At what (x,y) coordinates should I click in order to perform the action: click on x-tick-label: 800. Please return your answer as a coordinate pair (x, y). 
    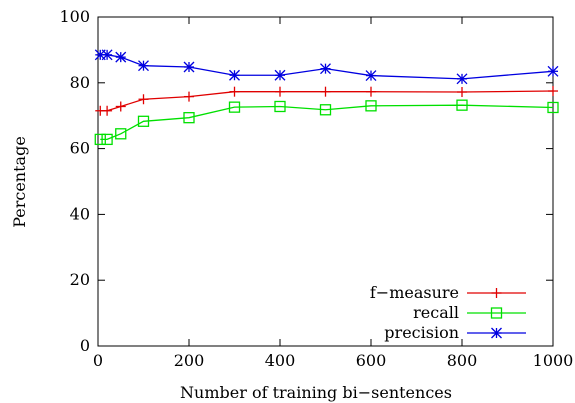
    Looking at the image, I should click on (462, 360).